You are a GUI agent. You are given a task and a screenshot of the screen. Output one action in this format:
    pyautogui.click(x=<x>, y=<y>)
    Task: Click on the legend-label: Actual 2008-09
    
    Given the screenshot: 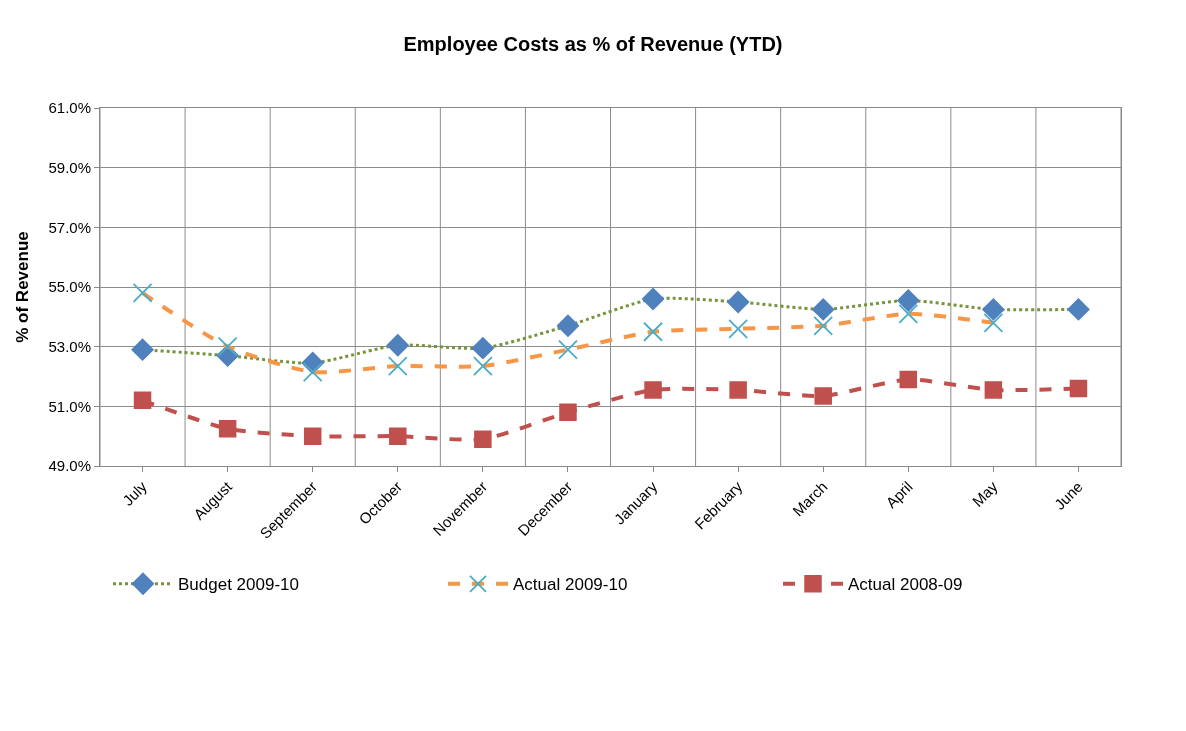 What is the action you would take?
    pyautogui.click(x=905, y=585)
    